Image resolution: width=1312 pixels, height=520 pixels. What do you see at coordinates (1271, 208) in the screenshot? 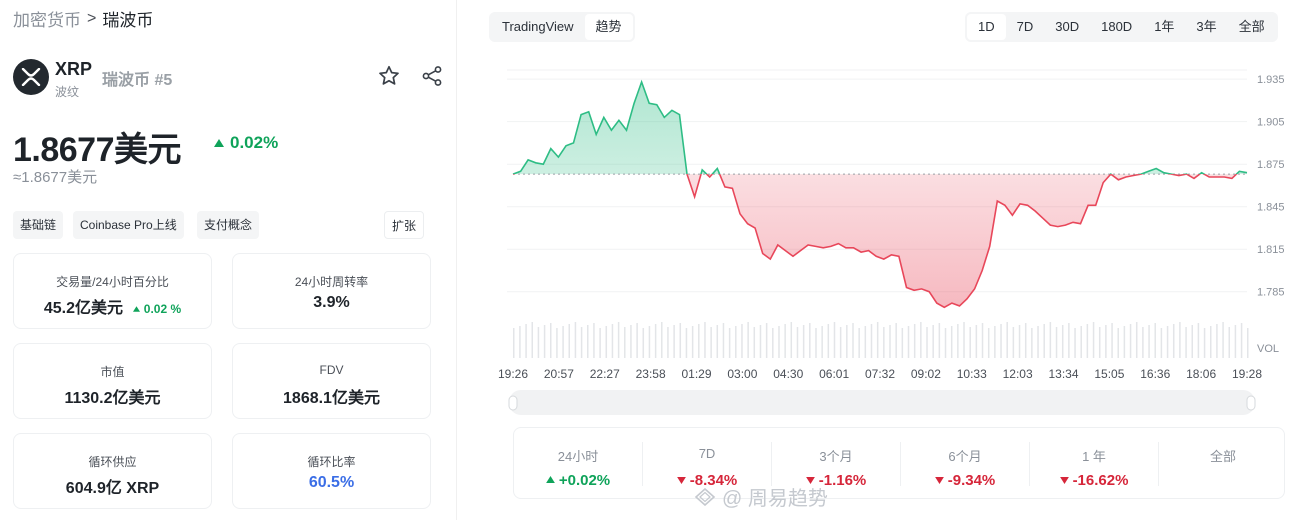
I see `y-tick-label: 1.845` at bounding box center [1271, 208].